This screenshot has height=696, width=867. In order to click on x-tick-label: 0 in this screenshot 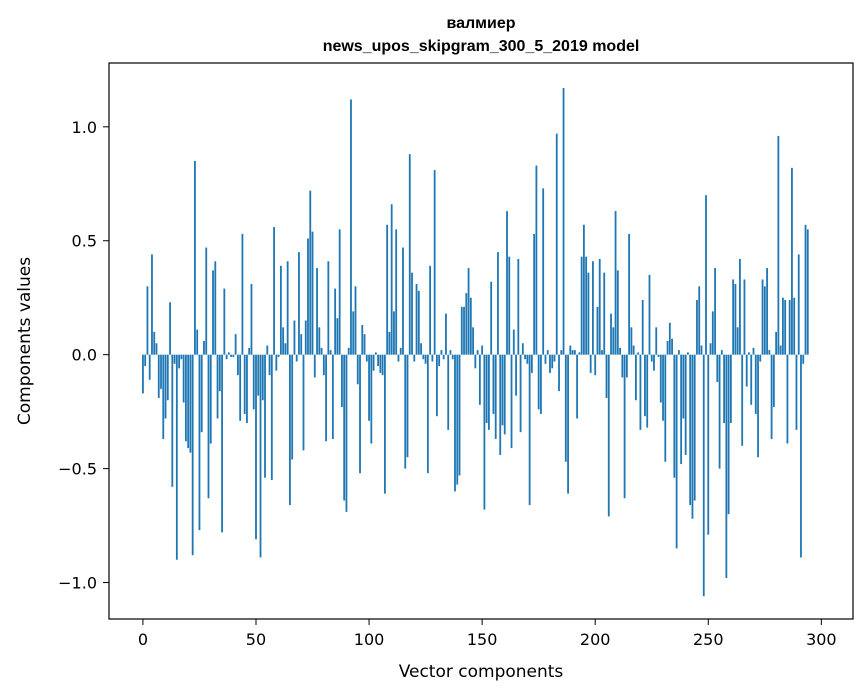, I will do `click(143, 639)`.